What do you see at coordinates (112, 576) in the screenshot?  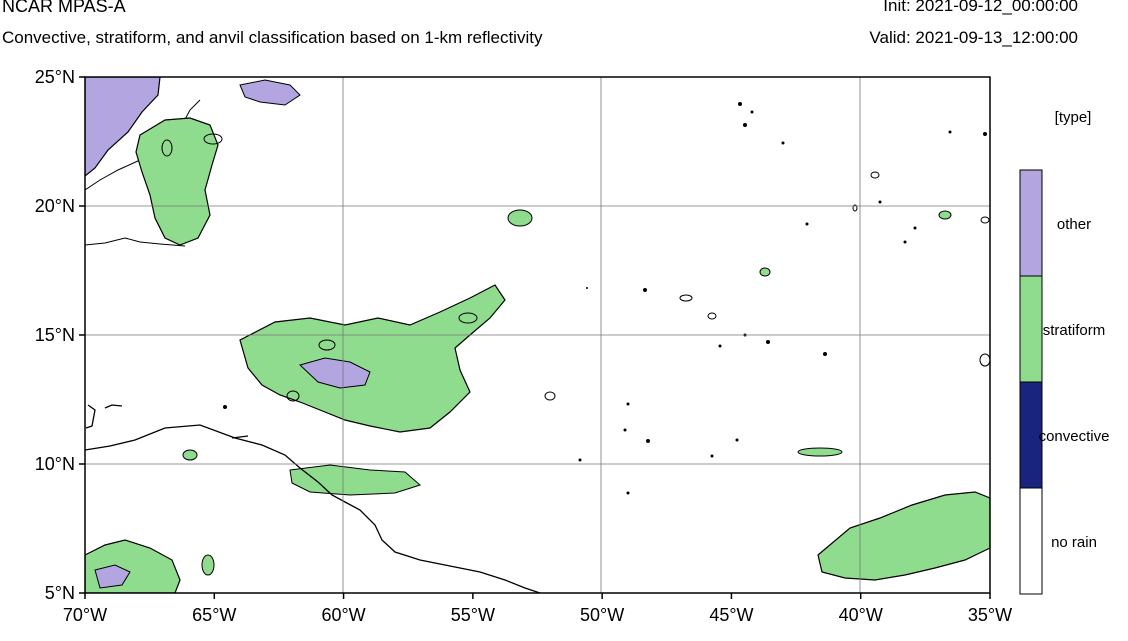 I see `region-sw-other` at bounding box center [112, 576].